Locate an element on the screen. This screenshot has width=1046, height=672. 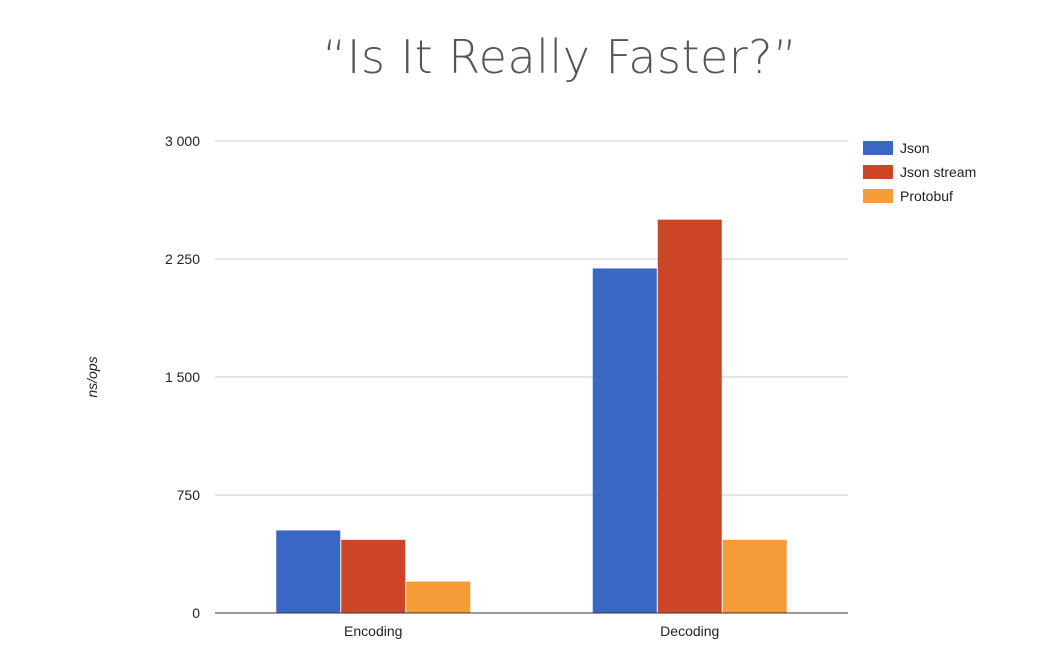
y-tick-label: 750 is located at coordinates (189, 495).